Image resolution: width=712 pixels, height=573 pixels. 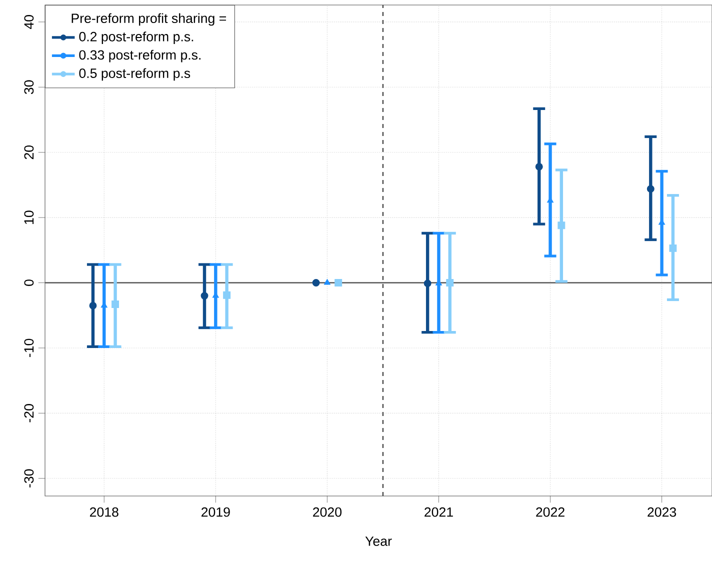 I want to click on x-tick-label: 2022, so click(x=550, y=512).